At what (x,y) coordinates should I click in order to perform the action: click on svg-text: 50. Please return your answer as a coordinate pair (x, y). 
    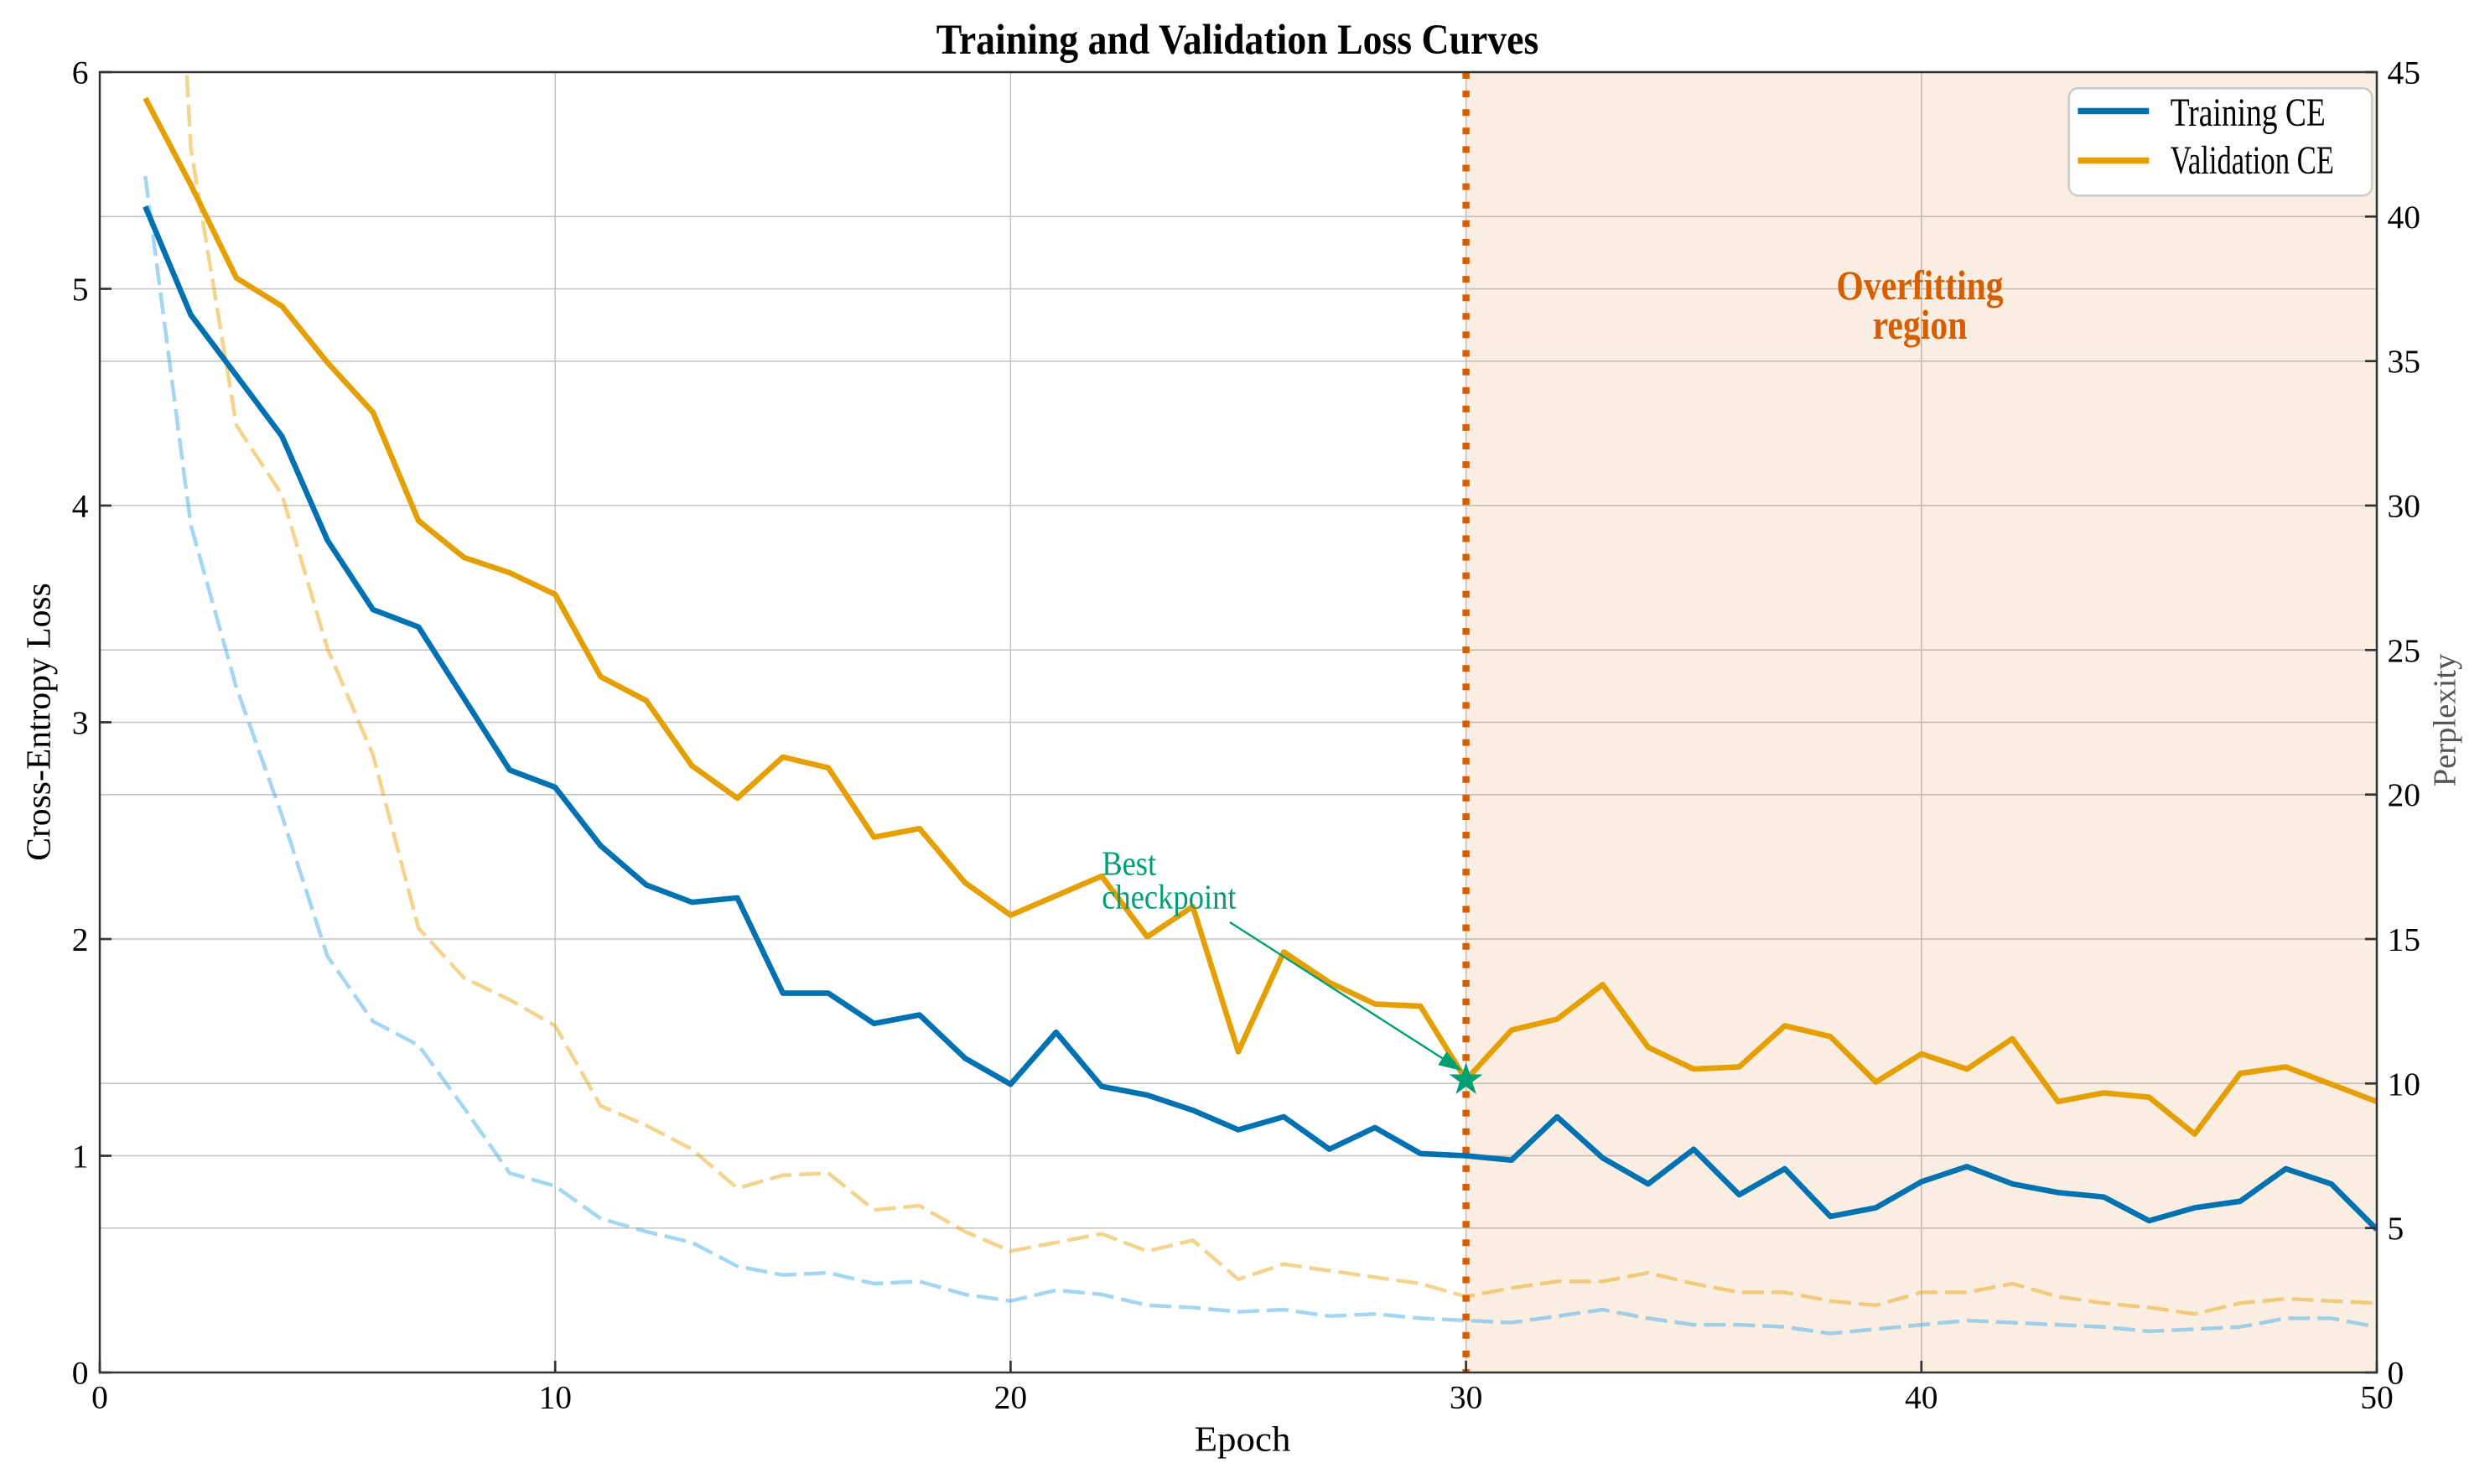
    Looking at the image, I should click on (2377, 1397).